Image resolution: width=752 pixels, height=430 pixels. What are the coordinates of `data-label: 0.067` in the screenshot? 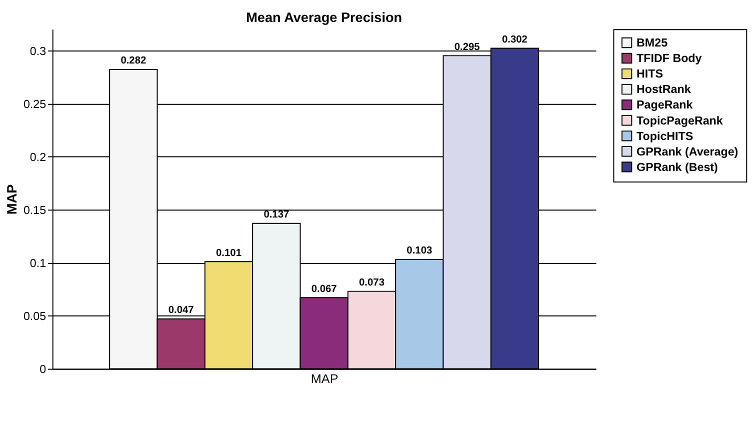 It's located at (324, 289).